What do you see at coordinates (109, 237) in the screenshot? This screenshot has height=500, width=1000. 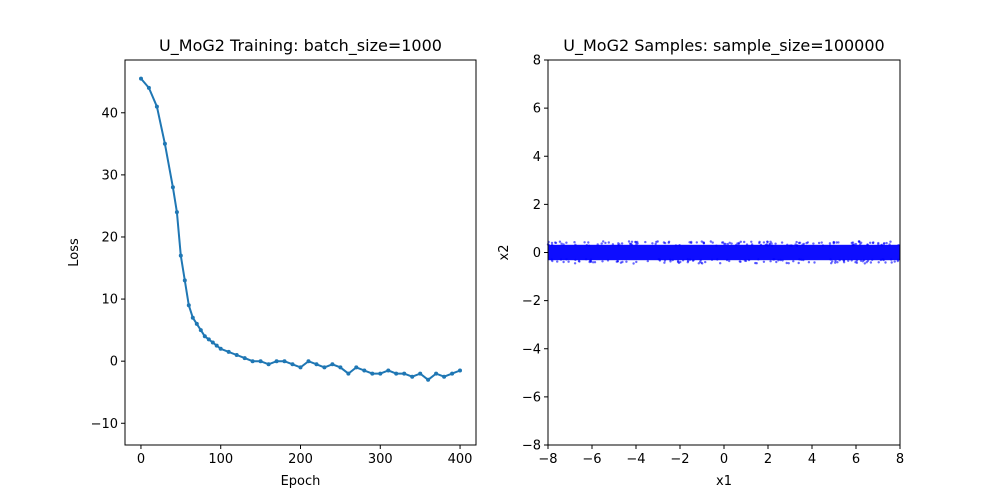 I see `y-tick-label: 20` at bounding box center [109, 237].